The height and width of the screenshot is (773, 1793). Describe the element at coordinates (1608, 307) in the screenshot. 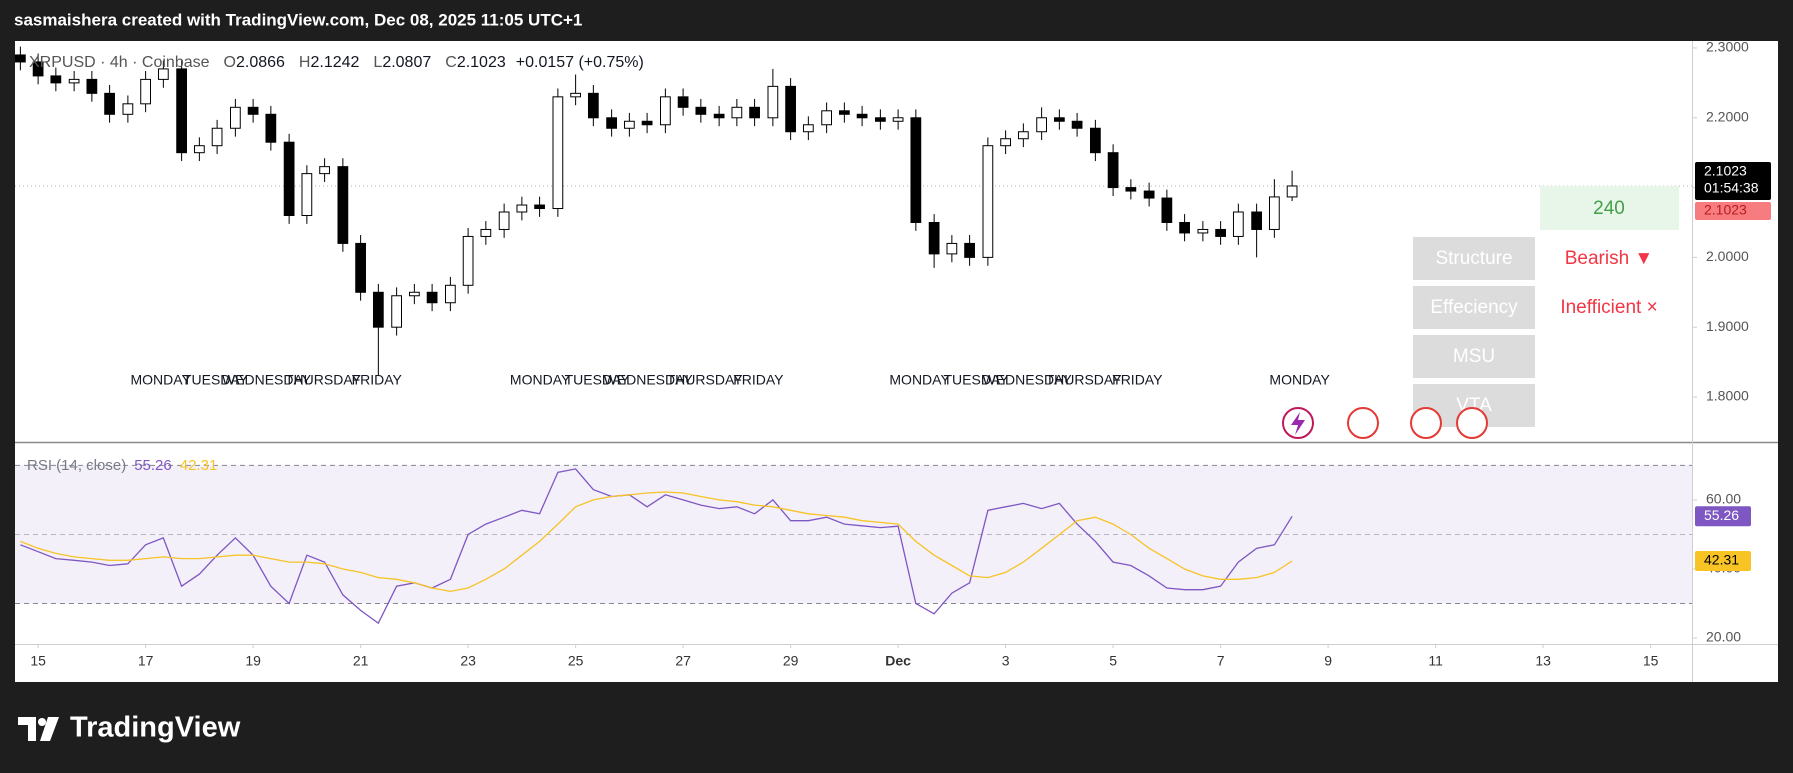

I see `panel-value: Inefficient ×` at that location.